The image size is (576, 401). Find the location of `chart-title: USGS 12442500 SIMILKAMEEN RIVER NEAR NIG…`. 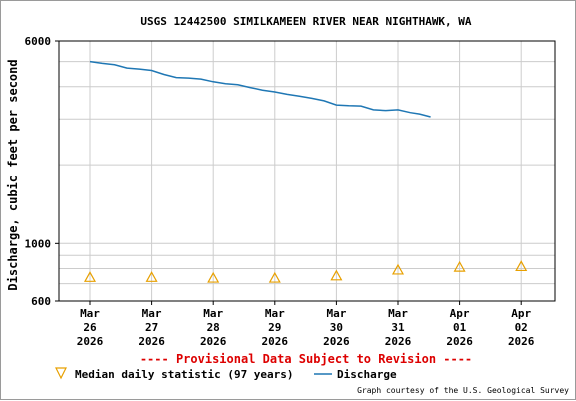

chart-title: USGS 12442500 SIMILKAMEEN RIVER NEAR NIG… is located at coordinates (306, 21).